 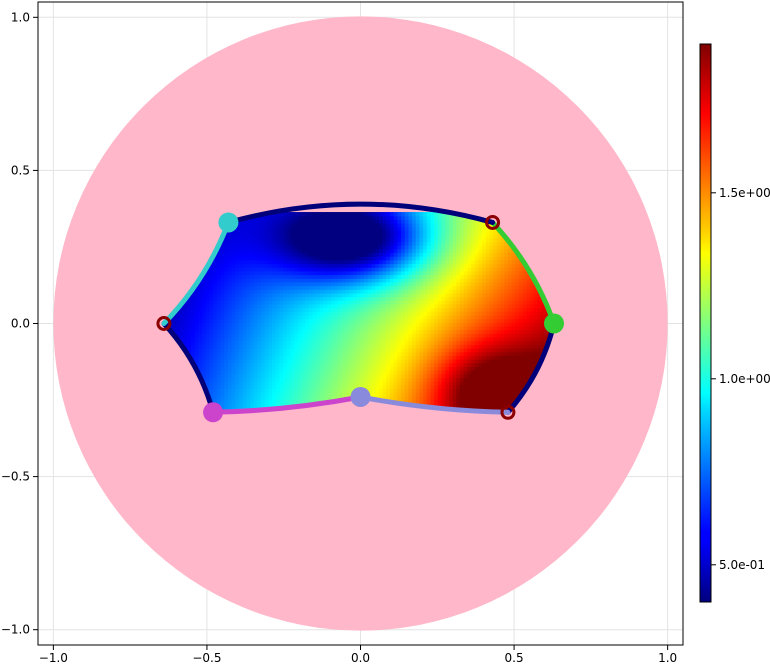 I want to click on x-tick-label: 0.0, so click(x=360, y=658).